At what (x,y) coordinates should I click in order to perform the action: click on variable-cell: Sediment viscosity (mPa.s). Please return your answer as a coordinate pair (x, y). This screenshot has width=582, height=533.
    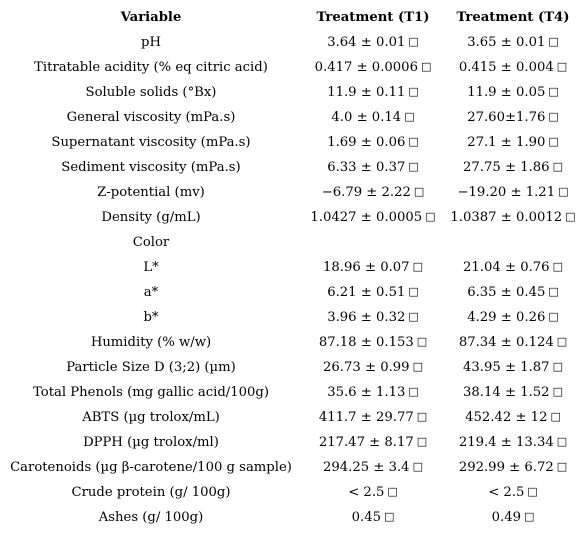
    Looking at the image, I should click on (151, 167).